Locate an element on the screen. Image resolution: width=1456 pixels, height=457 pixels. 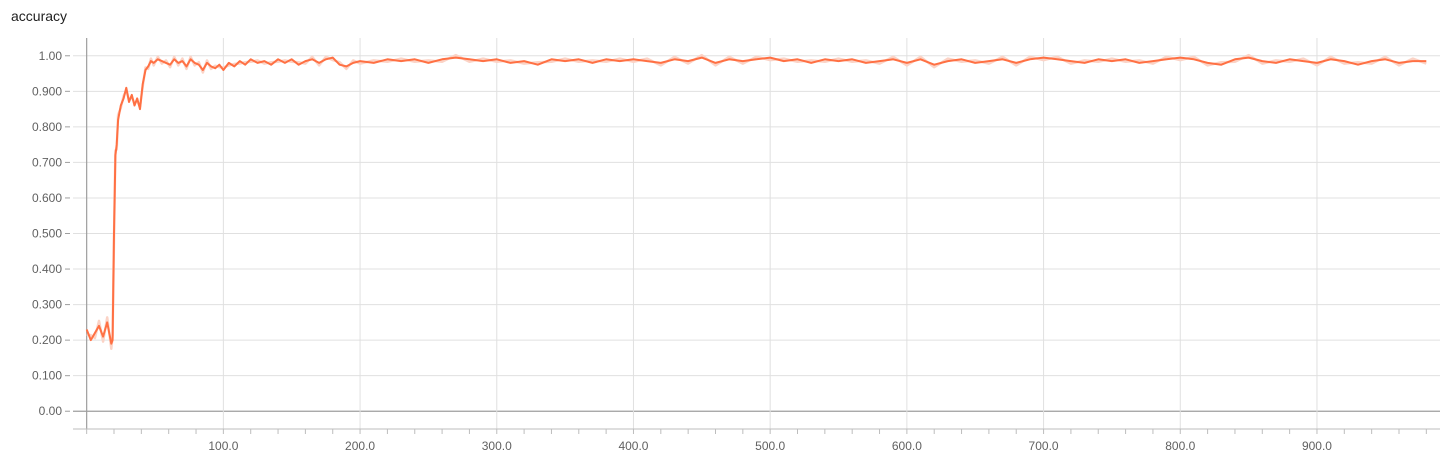
y-tick-label: 0.900 is located at coordinates (47, 91).